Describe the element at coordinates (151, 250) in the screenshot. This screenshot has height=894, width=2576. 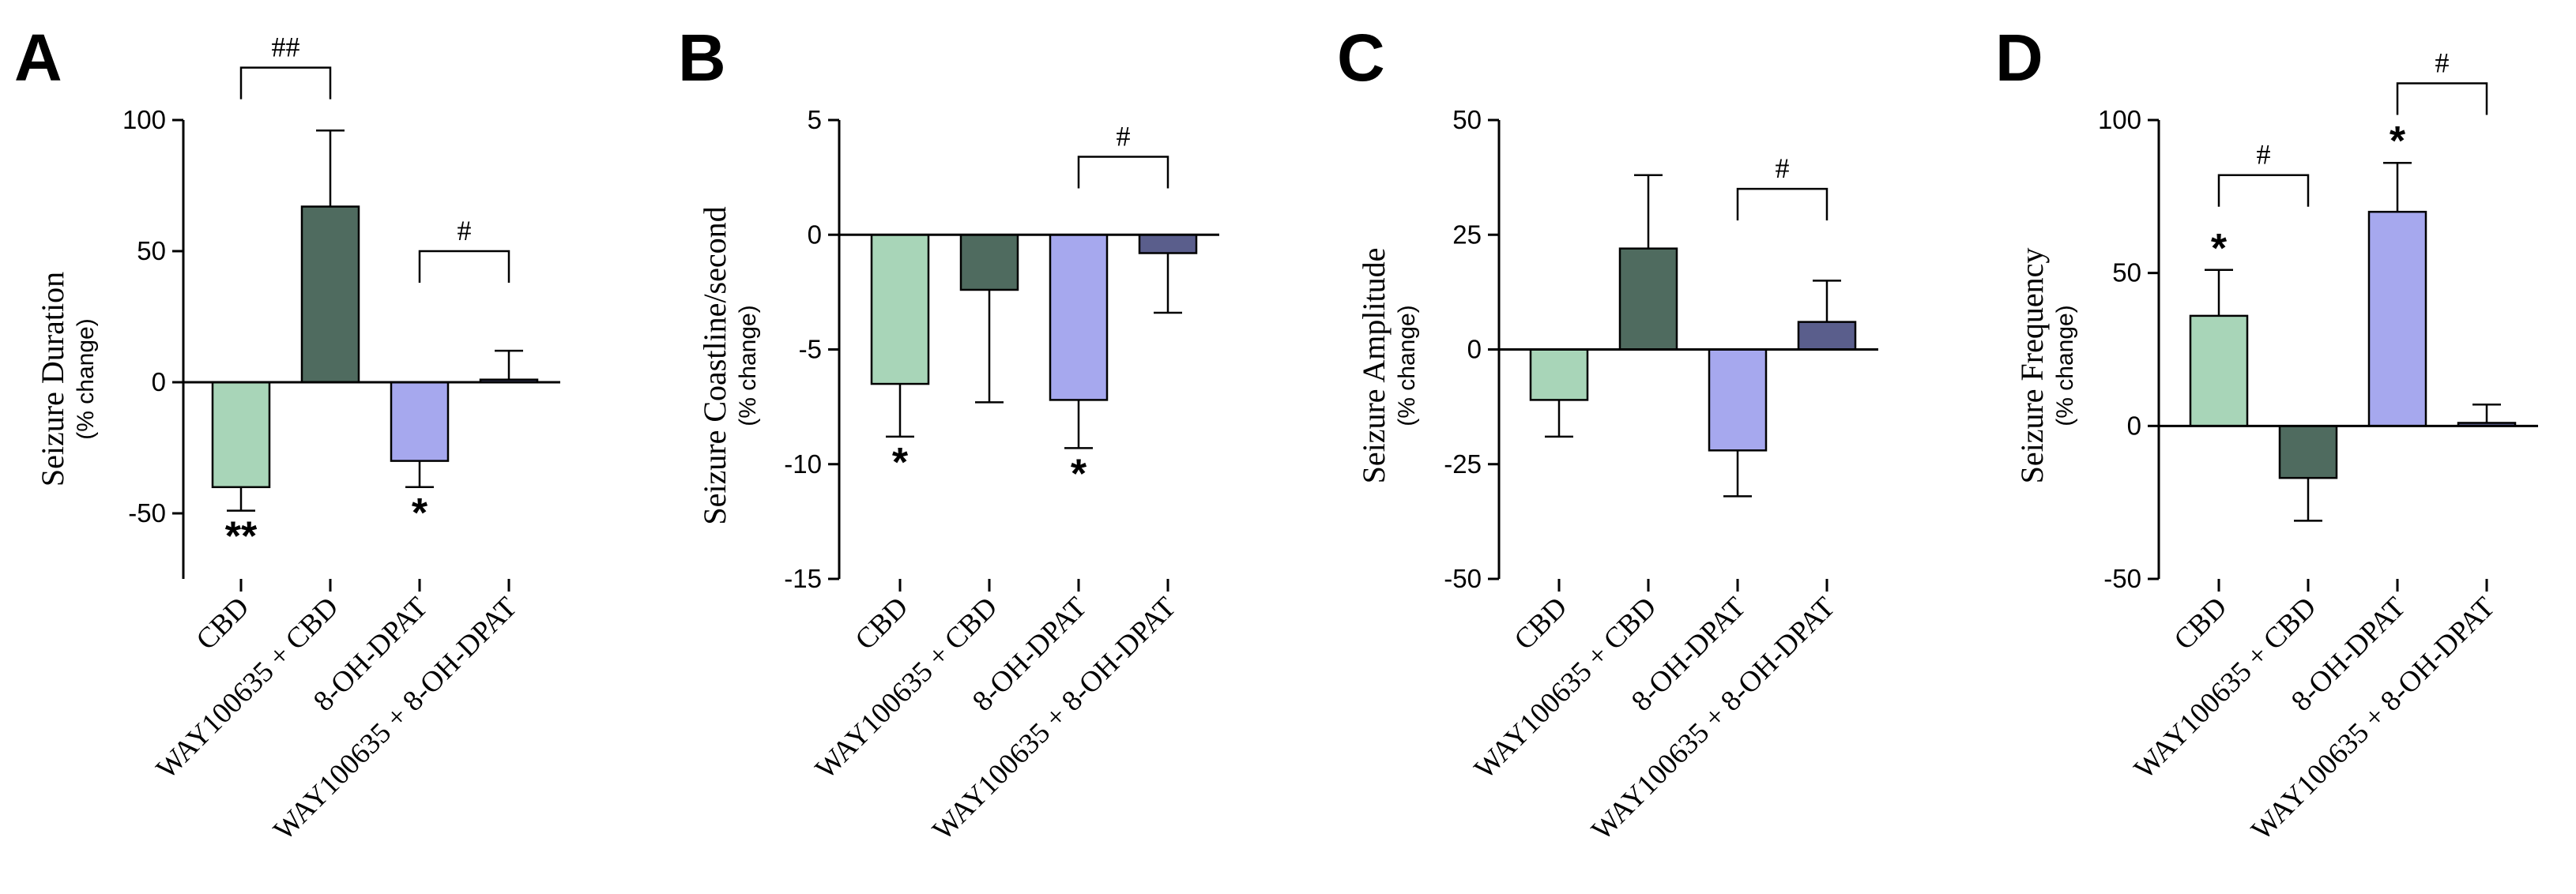
I see `y-tick-label-a: 50` at that location.